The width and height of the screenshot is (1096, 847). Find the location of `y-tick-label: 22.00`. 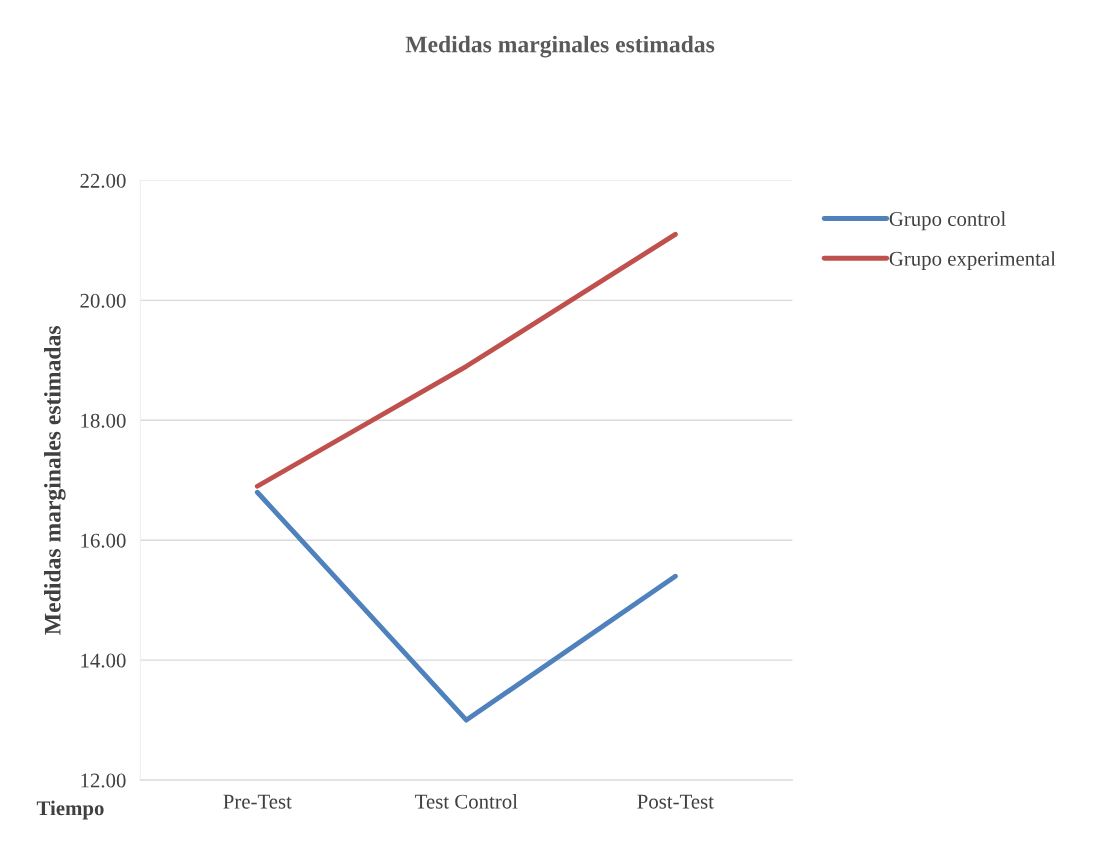

y-tick-label: 22.00 is located at coordinates (103, 180).